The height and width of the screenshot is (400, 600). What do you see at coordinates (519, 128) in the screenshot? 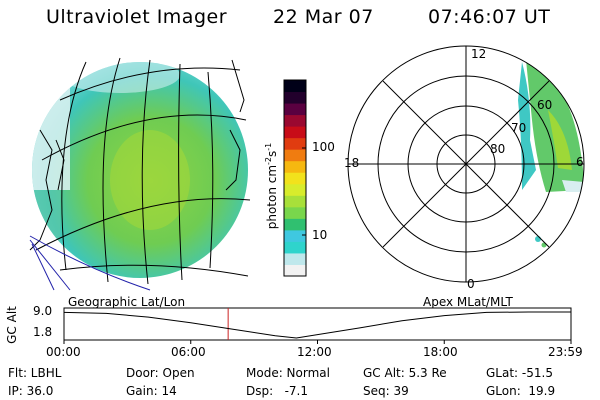
I see `mlat-label-70: 70` at bounding box center [519, 128].